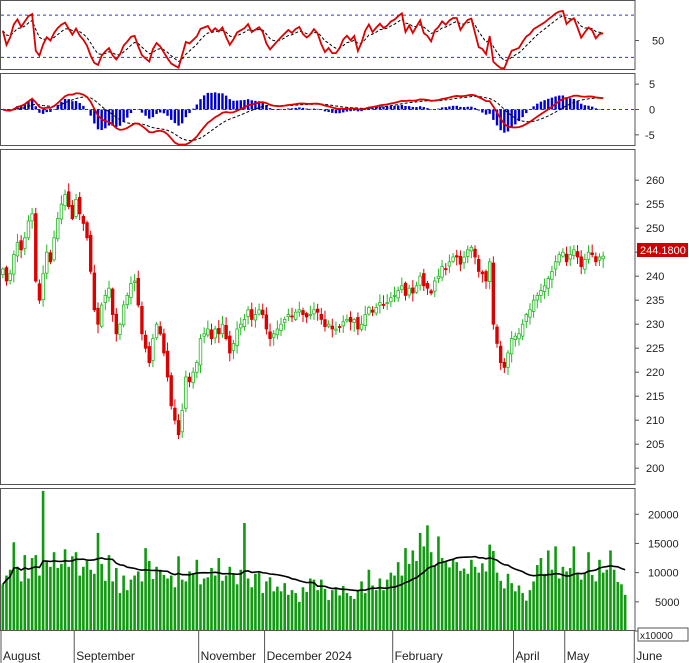 This screenshot has height=663, width=689. Describe the element at coordinates (663, 634) in the screenshot. I see `volume-multiplier-box` at that location.